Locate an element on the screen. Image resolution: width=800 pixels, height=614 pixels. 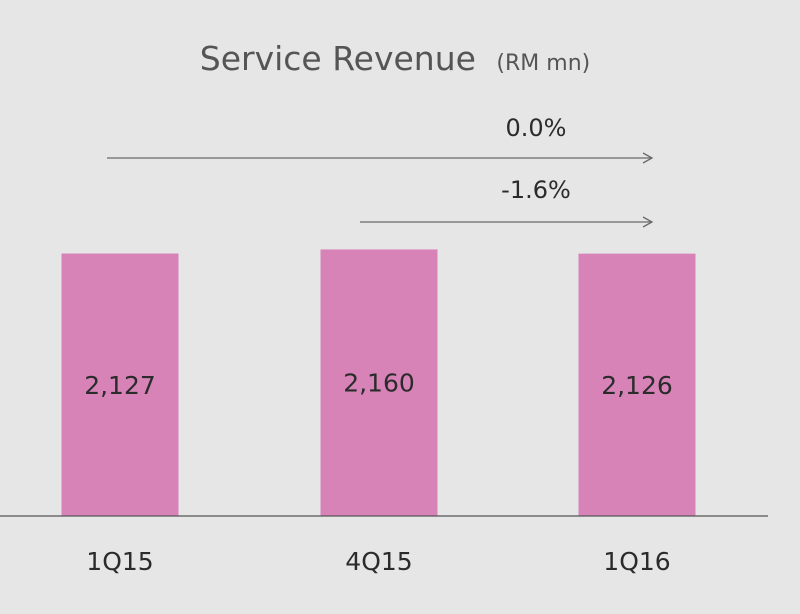
chart-unit: (RM mn) is located at coordinates (543, 63).